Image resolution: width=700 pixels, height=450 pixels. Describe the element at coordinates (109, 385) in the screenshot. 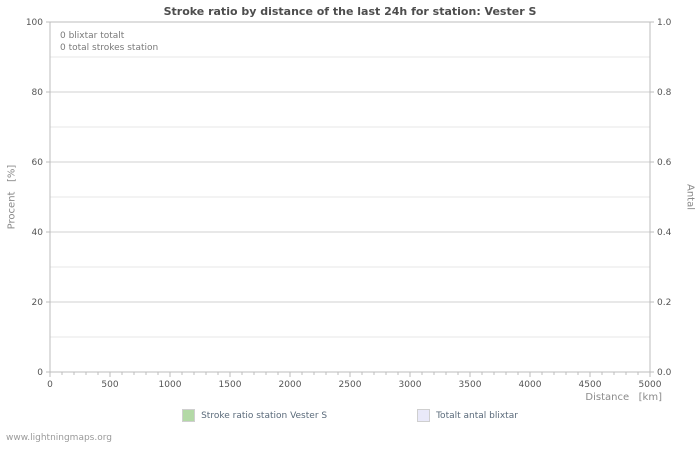

I see `x-tick-label: 500` at that location.